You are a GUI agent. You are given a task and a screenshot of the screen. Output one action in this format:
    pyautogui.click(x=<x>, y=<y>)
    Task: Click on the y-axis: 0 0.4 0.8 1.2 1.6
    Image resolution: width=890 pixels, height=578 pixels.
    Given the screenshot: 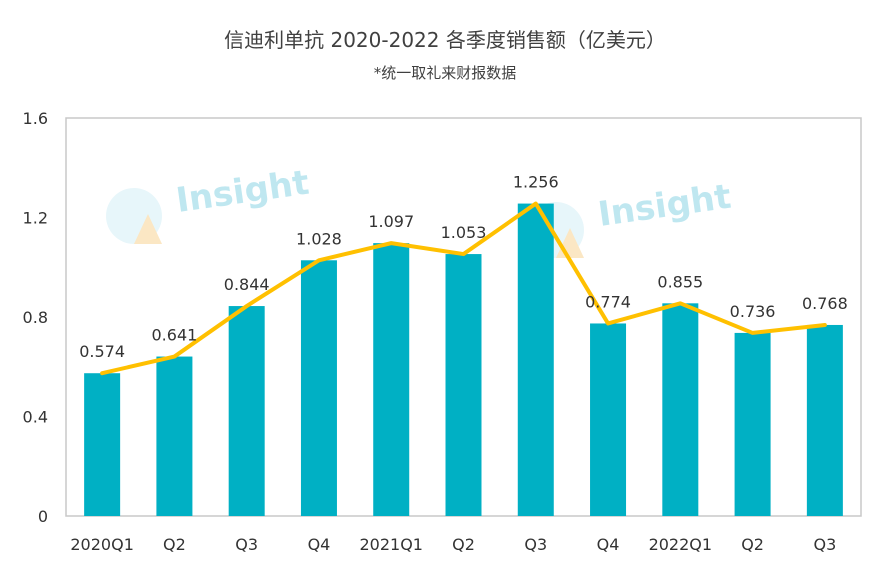 What is the action you would take?
    pyautogui.click(x=35, y=317)
    